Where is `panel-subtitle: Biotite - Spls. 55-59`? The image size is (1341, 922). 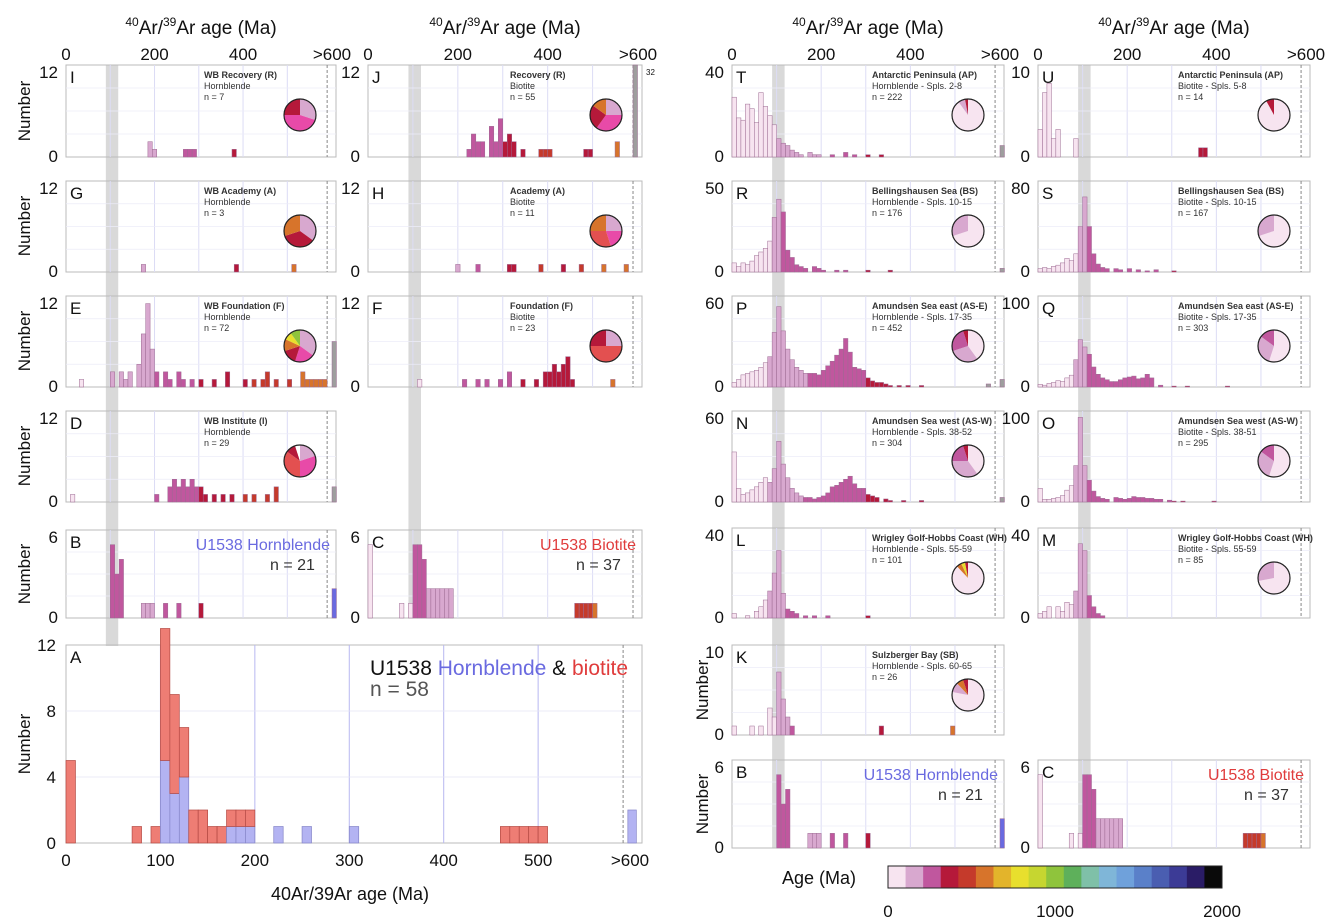
panel-subtitle: Biotite - Spls. 55-59 is located at coordinates (1217, 549).